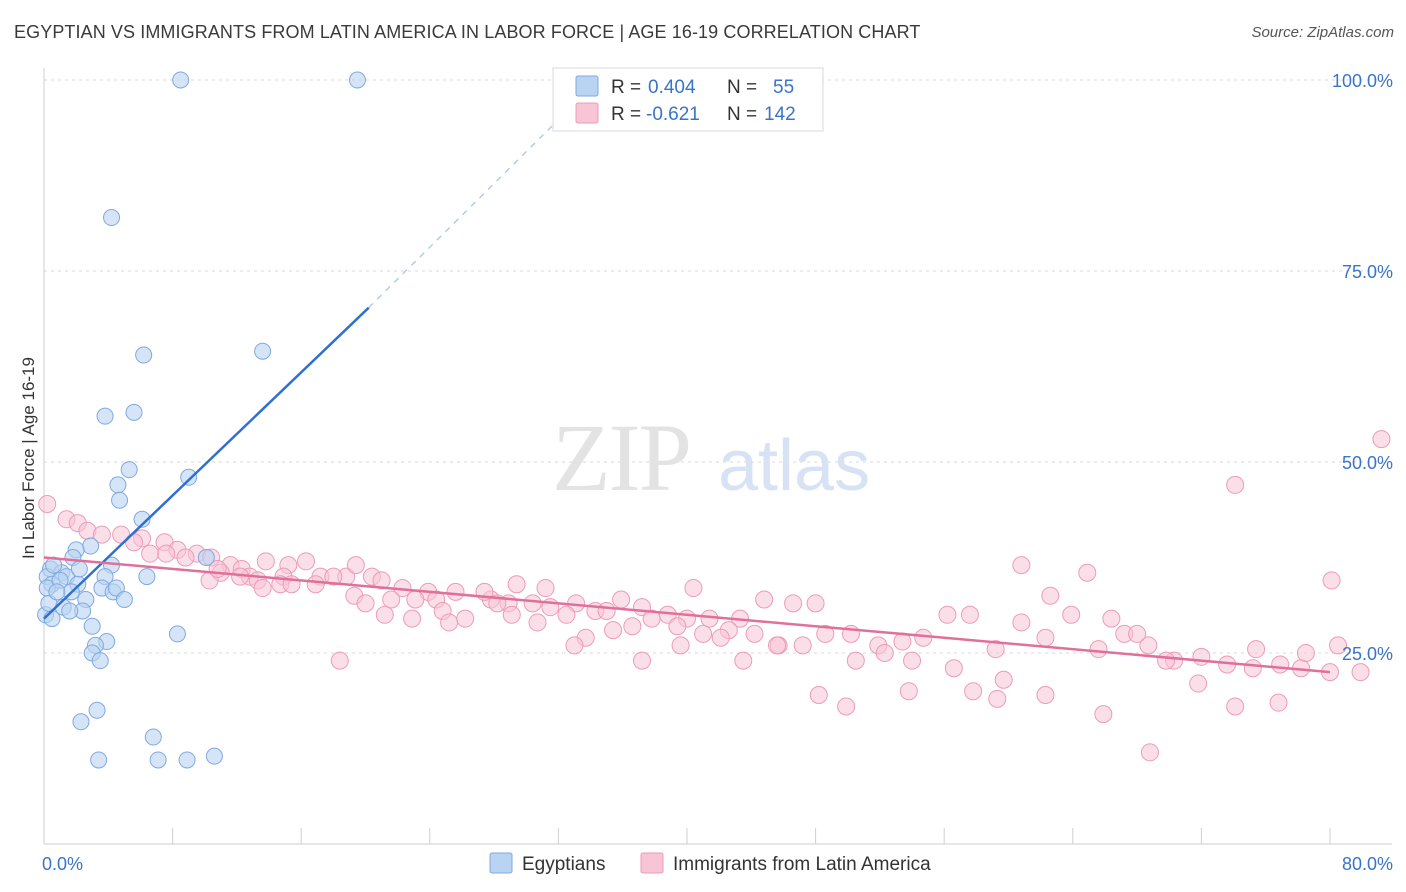  I want to click on egyptians-trend-line, so click(206, 463).